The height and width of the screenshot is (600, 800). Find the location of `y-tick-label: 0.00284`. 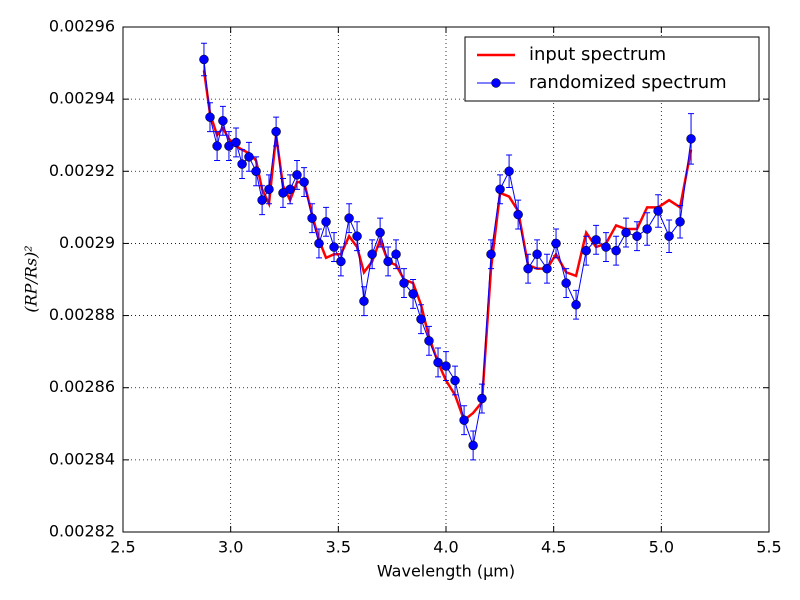

y-tick-label: 0.00284 is located at coordinates (82, 458).